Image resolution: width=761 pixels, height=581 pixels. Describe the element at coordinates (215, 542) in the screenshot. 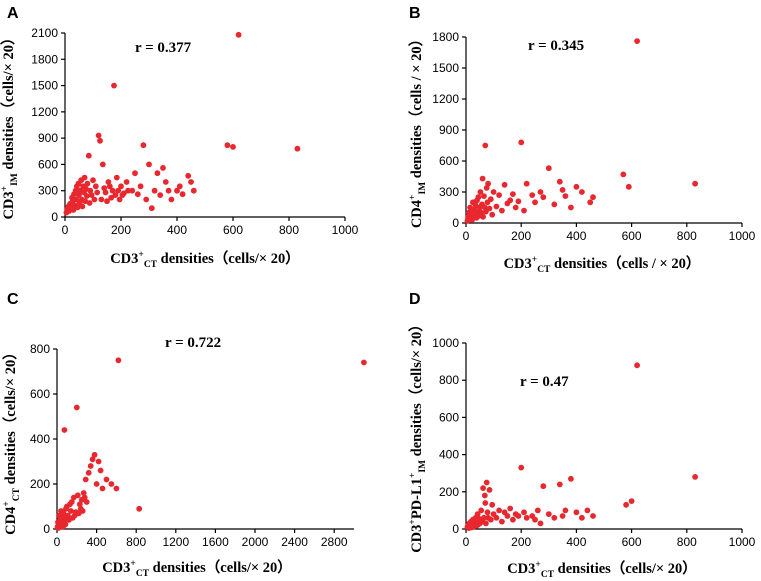

I see `x-tick-label: 1600` at that location.